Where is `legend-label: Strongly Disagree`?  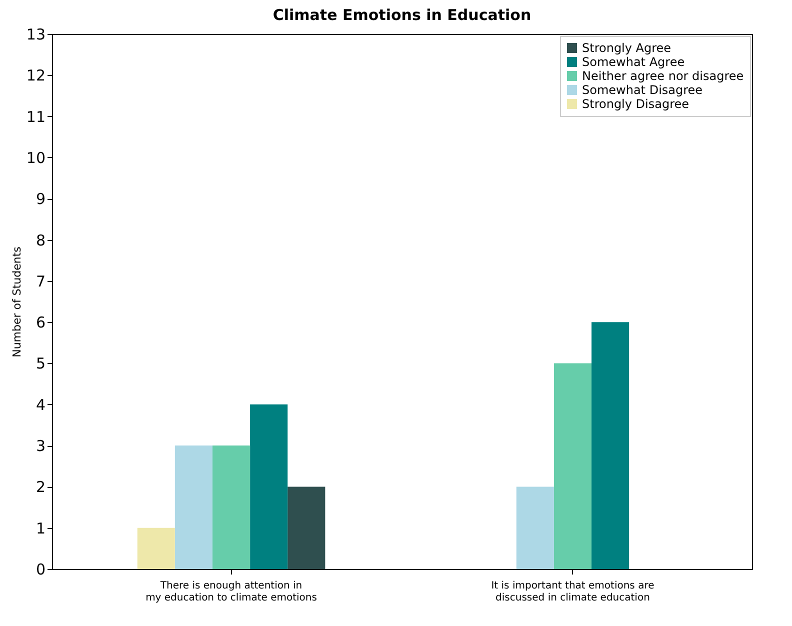
legend-label: Strongly Disagree is located at coordinates (636, 104).